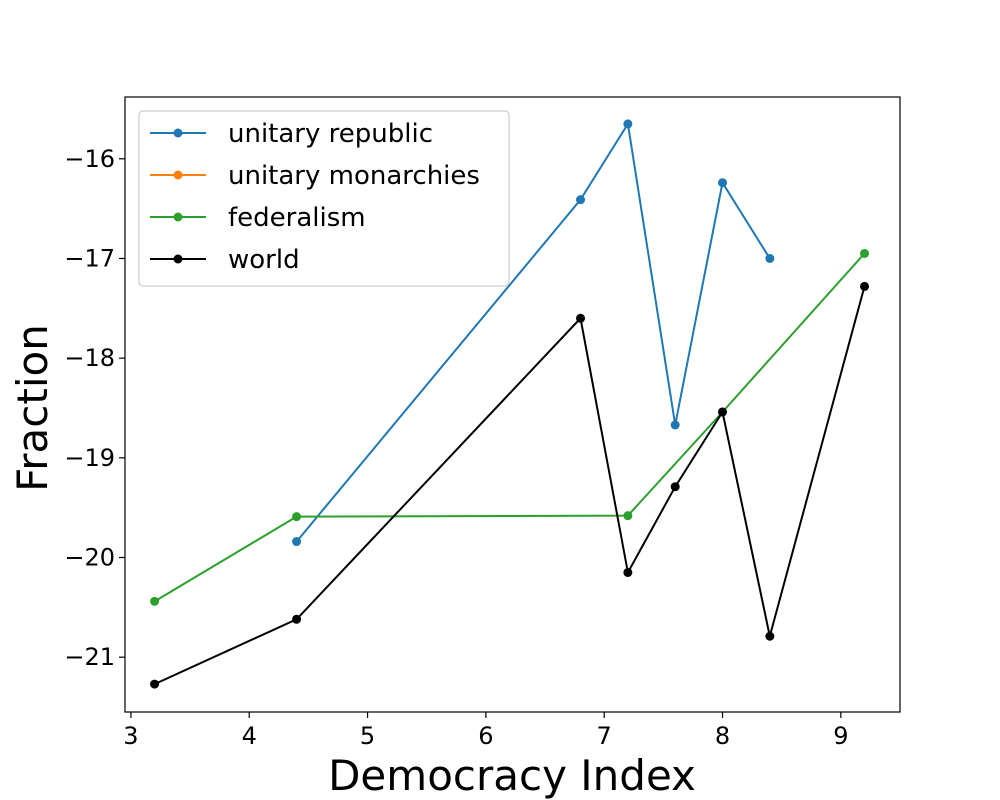 This screenshot has width=1000, height=800. Describe the element at coordinates (89, 258) in the screenshot. I see `y-tick-label: −17` at that location.